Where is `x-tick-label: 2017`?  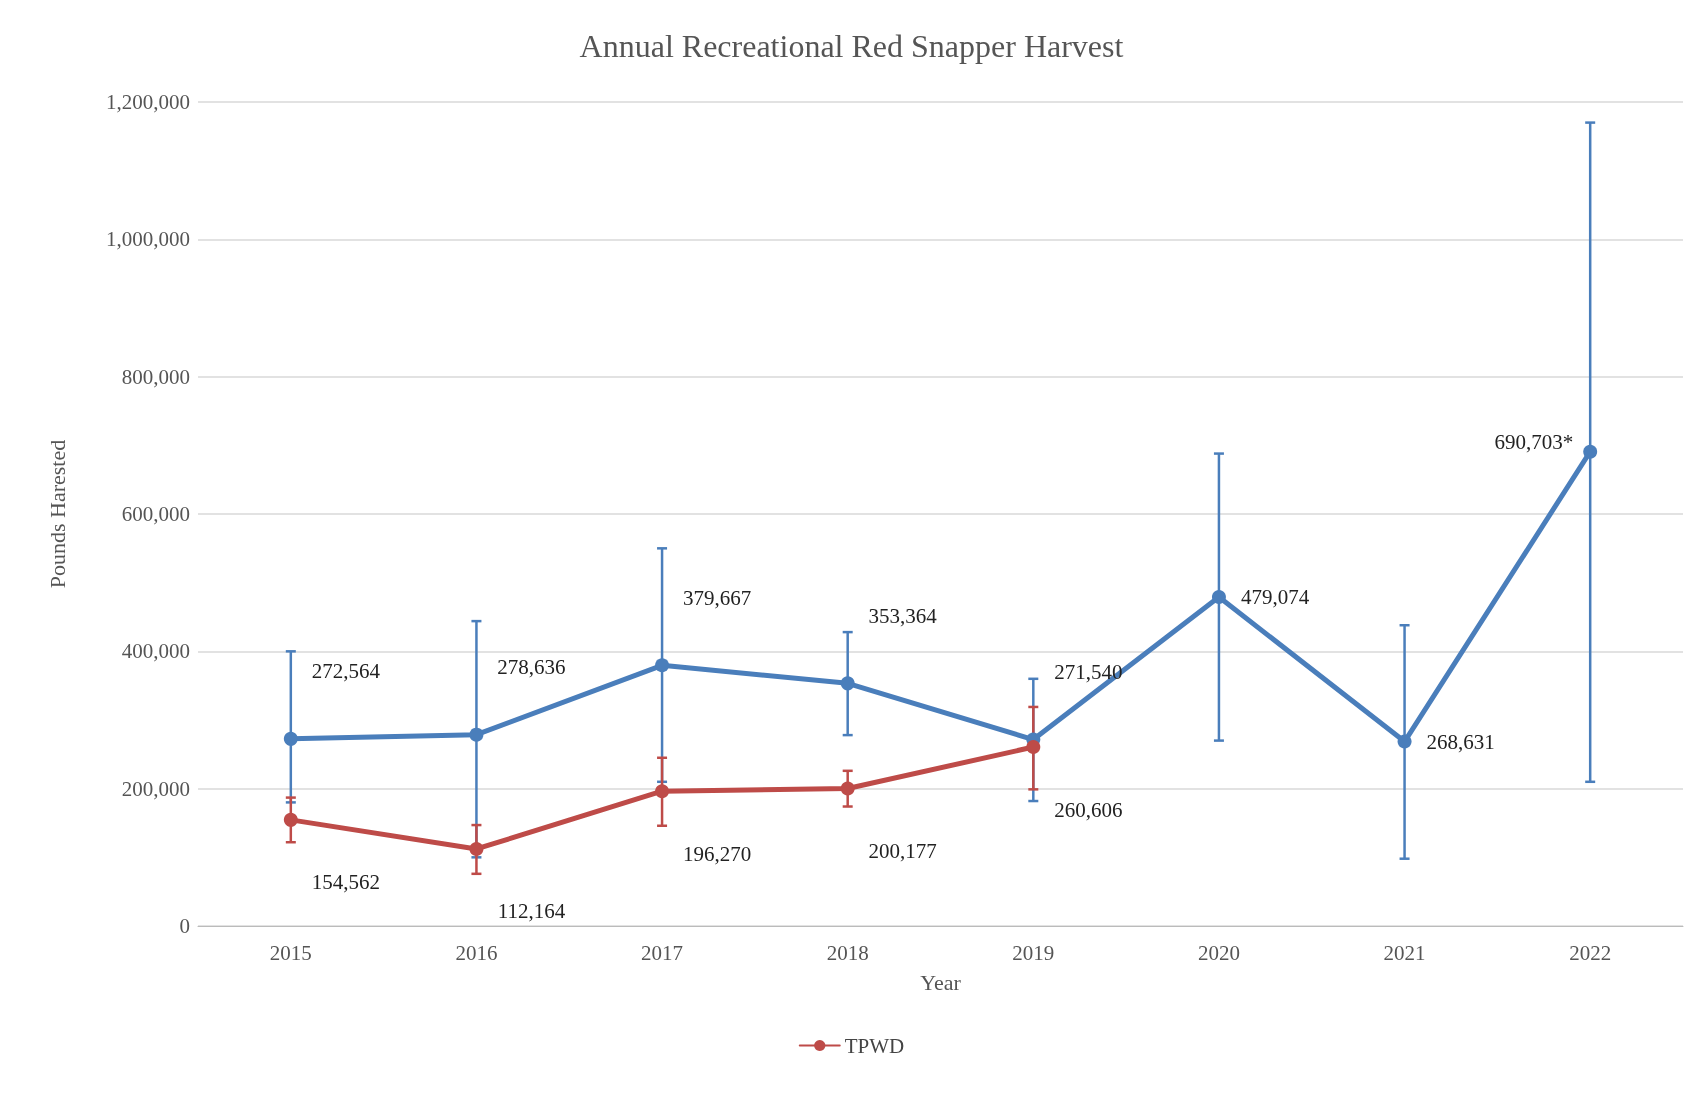 x-tick-label: 2017 is located at coordinates (662, 952).